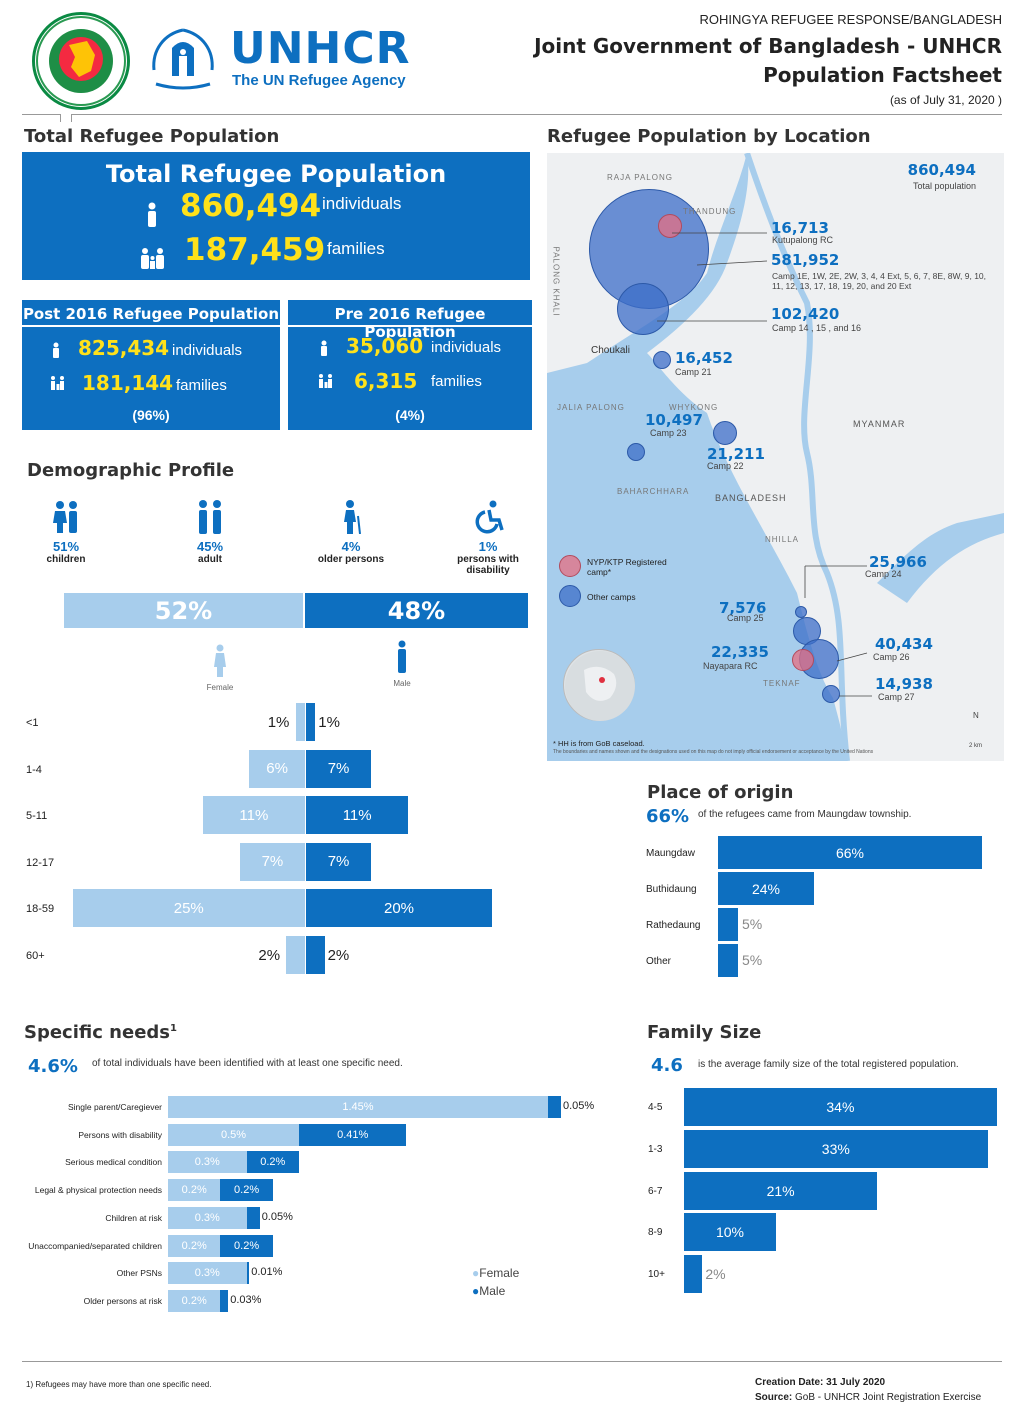 This screenshot has height=1417, width=1024. What do you see at coordinates (655, 1191) in the screenshot?
I see `family-row-label: 6-7` at bounding box center [655, 1191].